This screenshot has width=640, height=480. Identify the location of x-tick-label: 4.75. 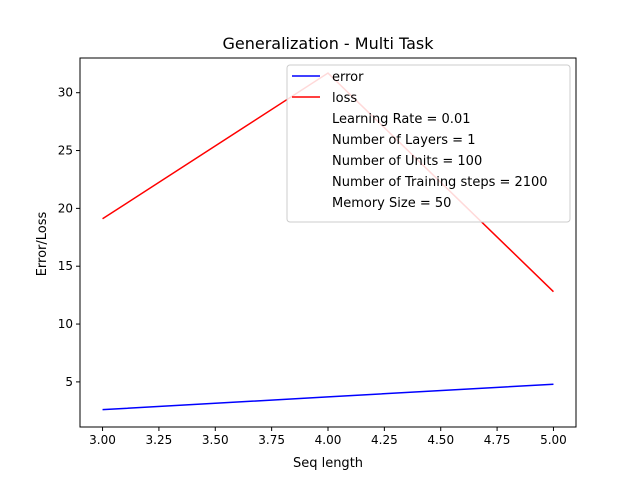
(497, 440).